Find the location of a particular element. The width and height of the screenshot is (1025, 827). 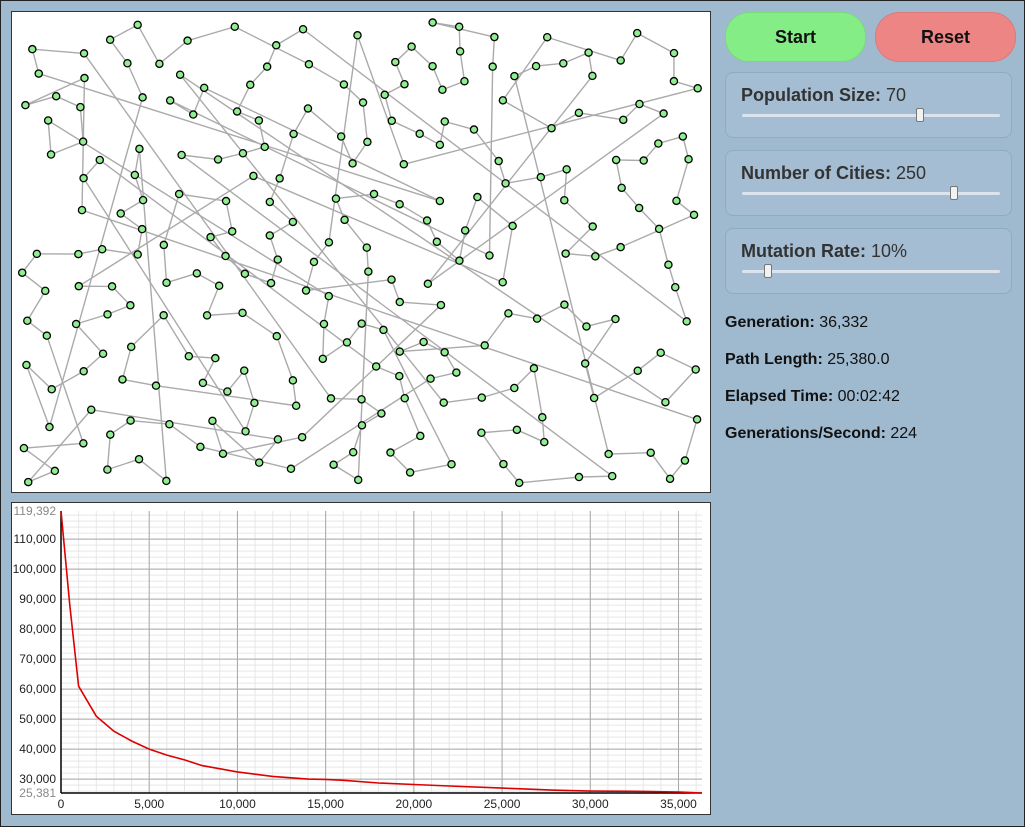

number-of-cities-track is located at coordinates (871, 193).